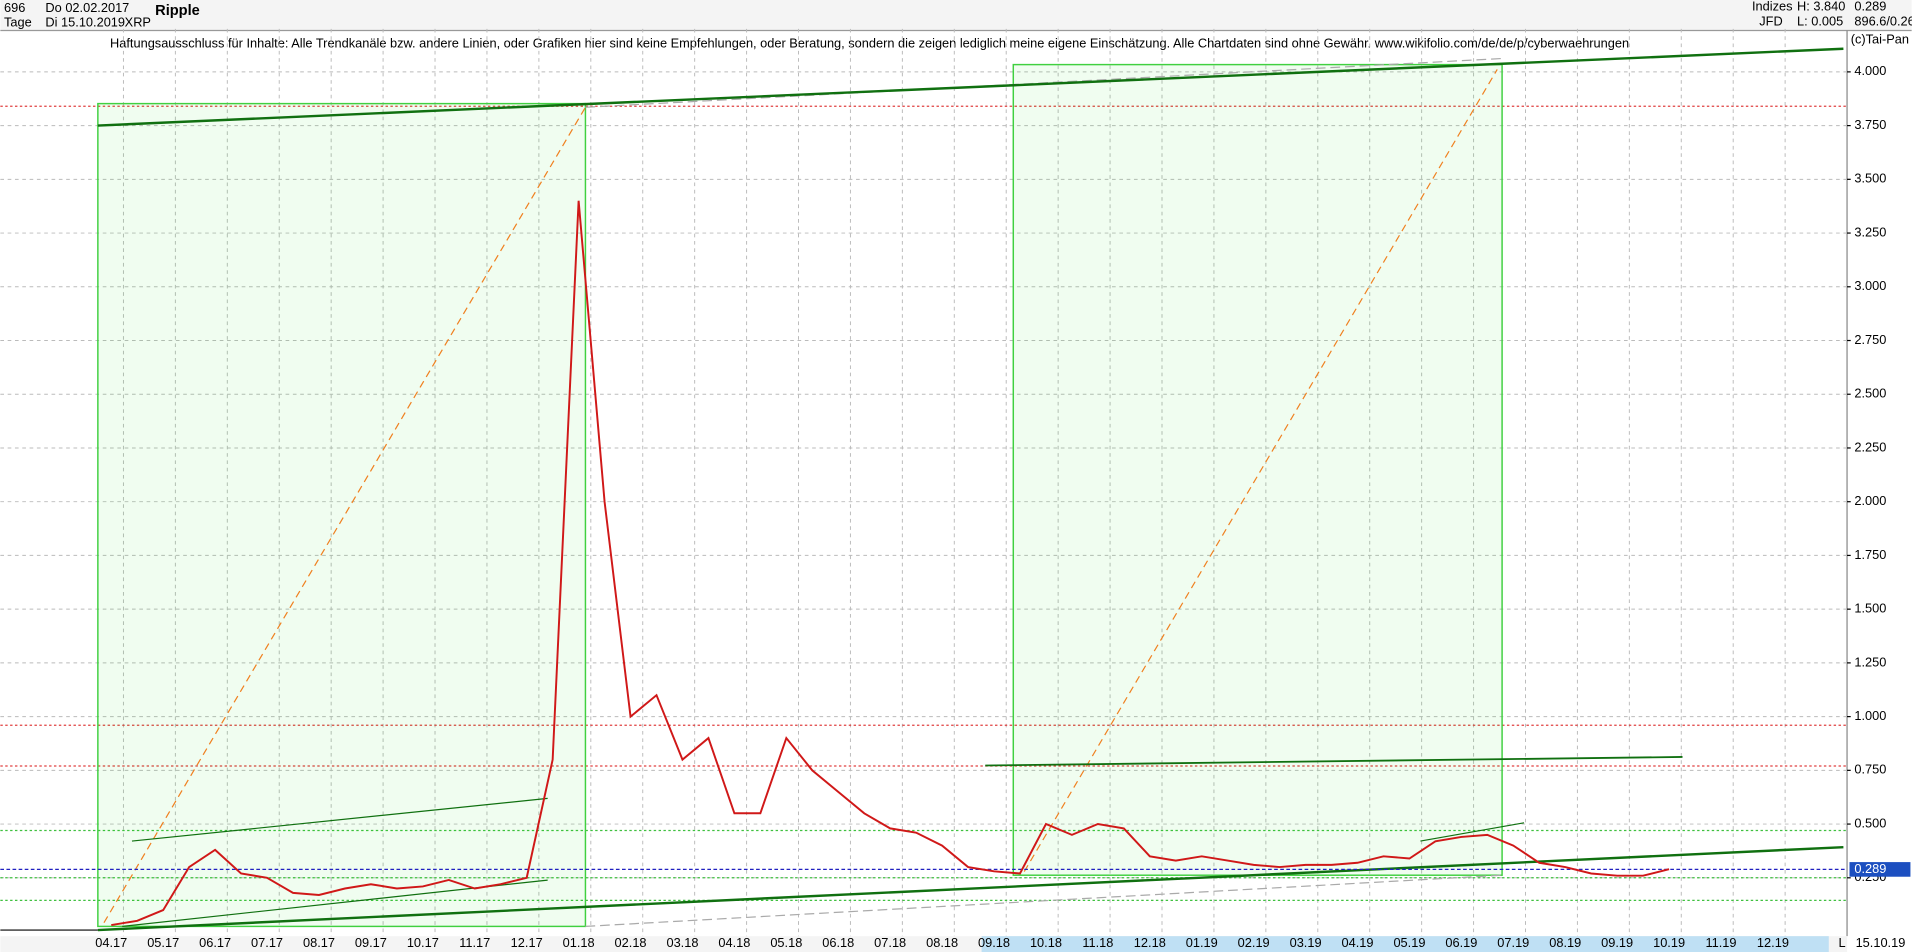  I want to click on y-tick-label: 0.750, so click(1870, 769).